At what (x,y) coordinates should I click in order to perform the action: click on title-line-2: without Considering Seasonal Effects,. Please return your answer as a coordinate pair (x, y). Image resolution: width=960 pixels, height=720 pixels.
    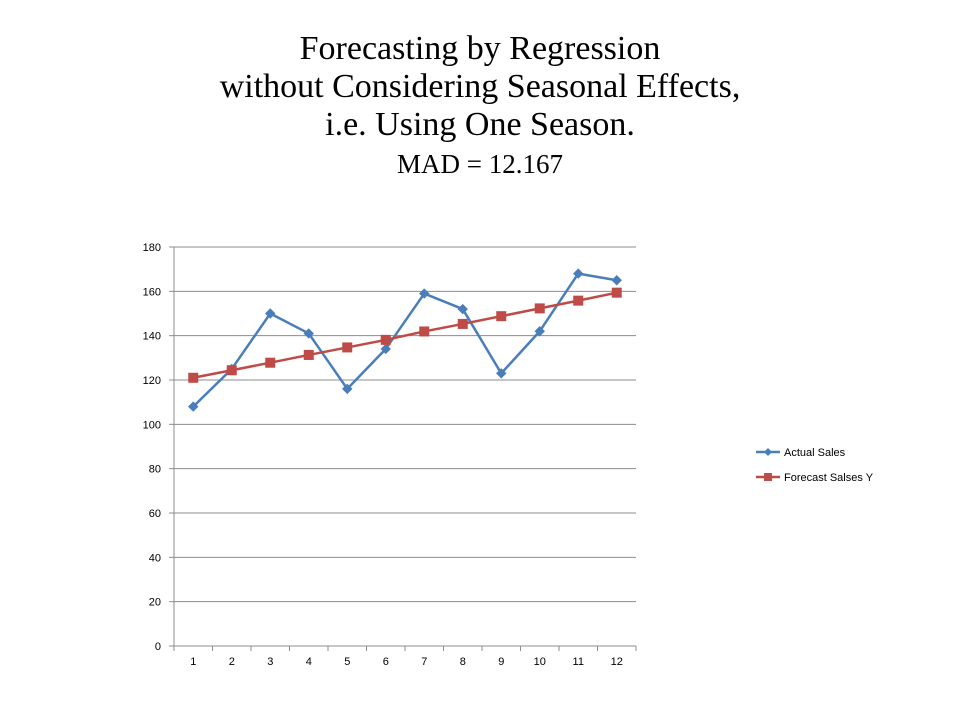
    Looking at the image, I should click on (480, 86).